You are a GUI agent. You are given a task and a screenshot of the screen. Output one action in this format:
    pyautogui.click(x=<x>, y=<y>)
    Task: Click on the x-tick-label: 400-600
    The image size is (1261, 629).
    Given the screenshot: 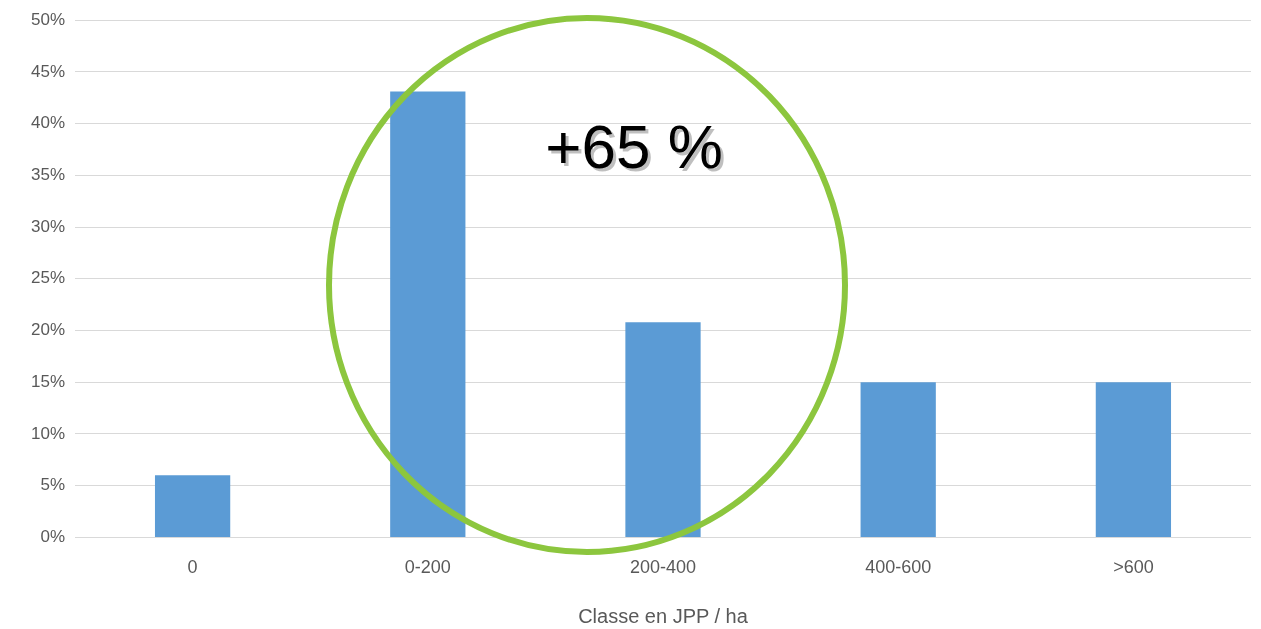 What is the action you would take?
    pyautogui.click(x=898, y=567)
    